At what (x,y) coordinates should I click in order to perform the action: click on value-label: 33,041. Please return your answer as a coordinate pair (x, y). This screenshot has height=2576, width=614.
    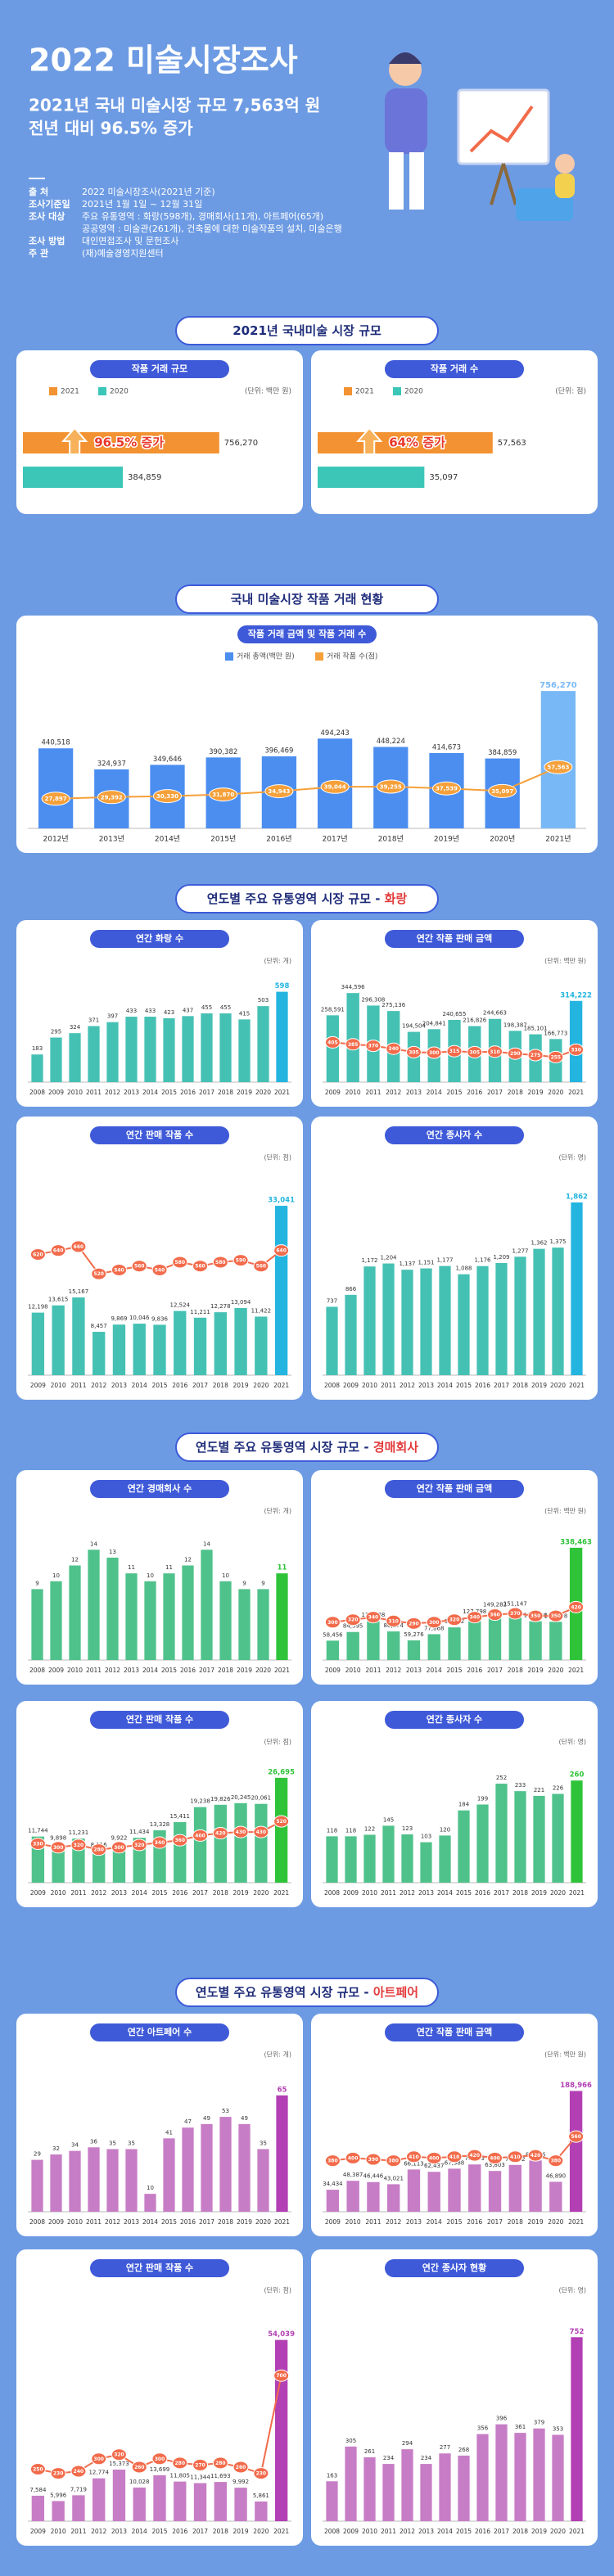
    Looking at the image, I should click on (281, 1201).